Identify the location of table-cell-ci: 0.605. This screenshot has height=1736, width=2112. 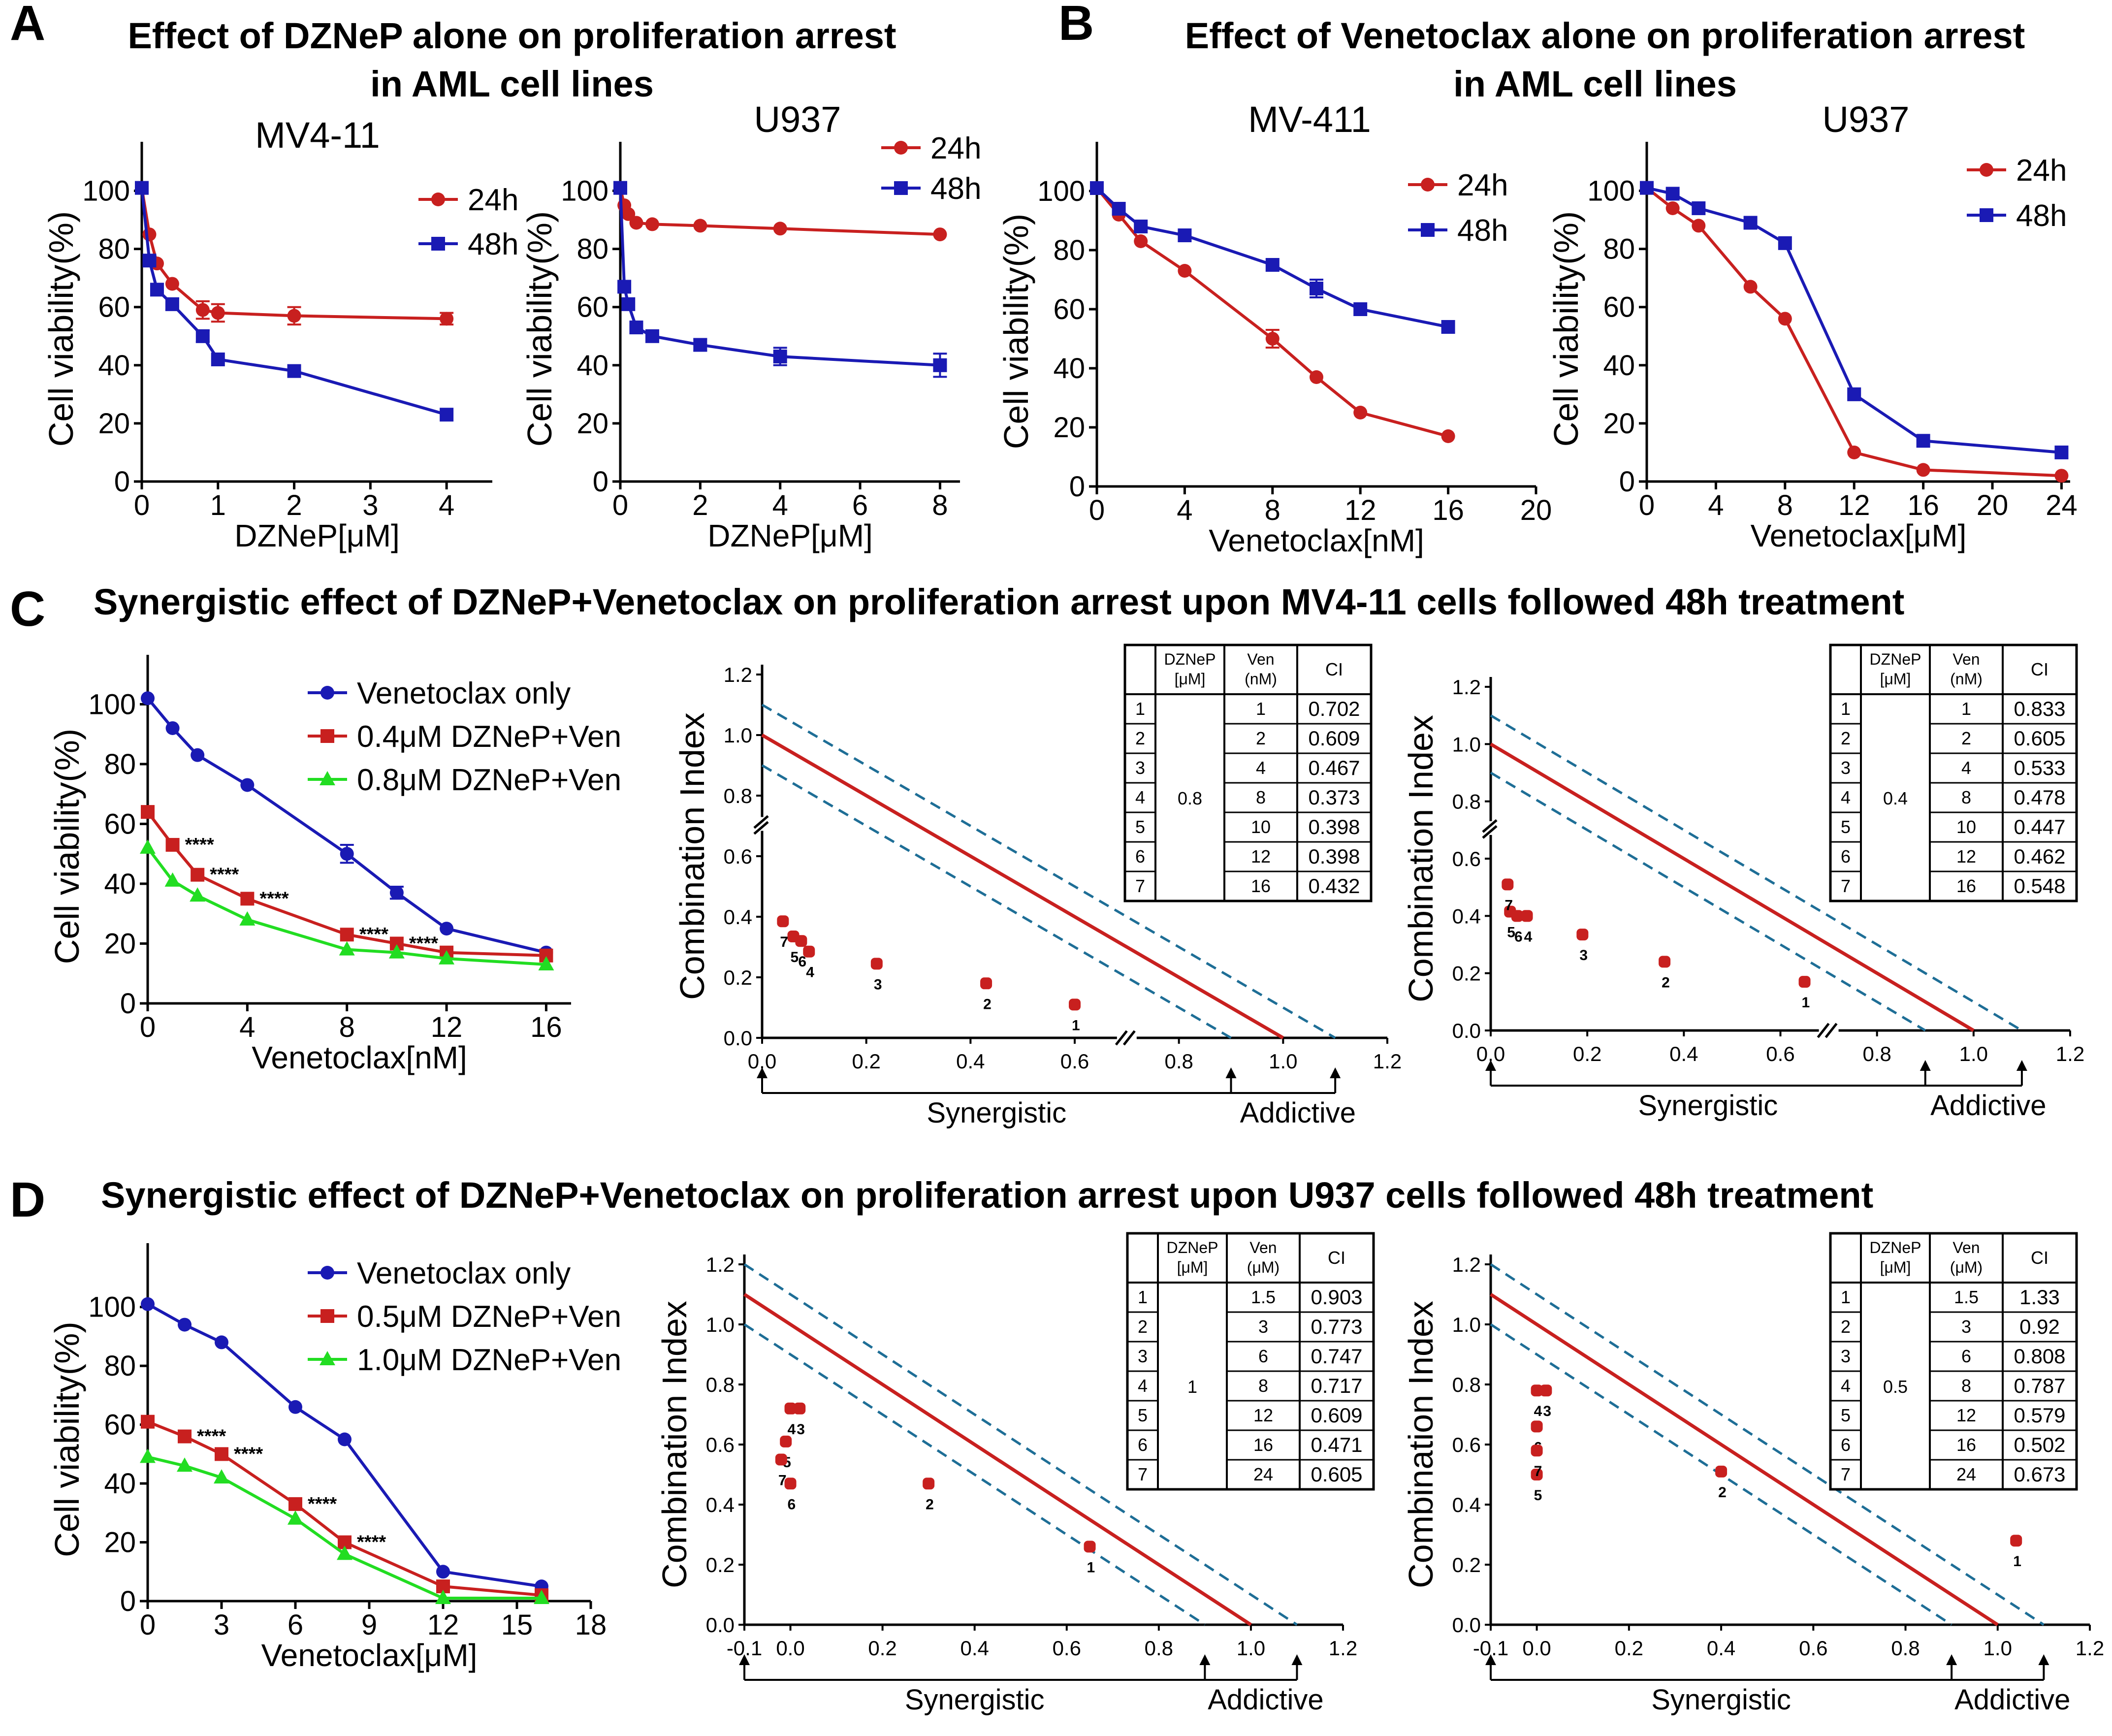
(2039, 738).